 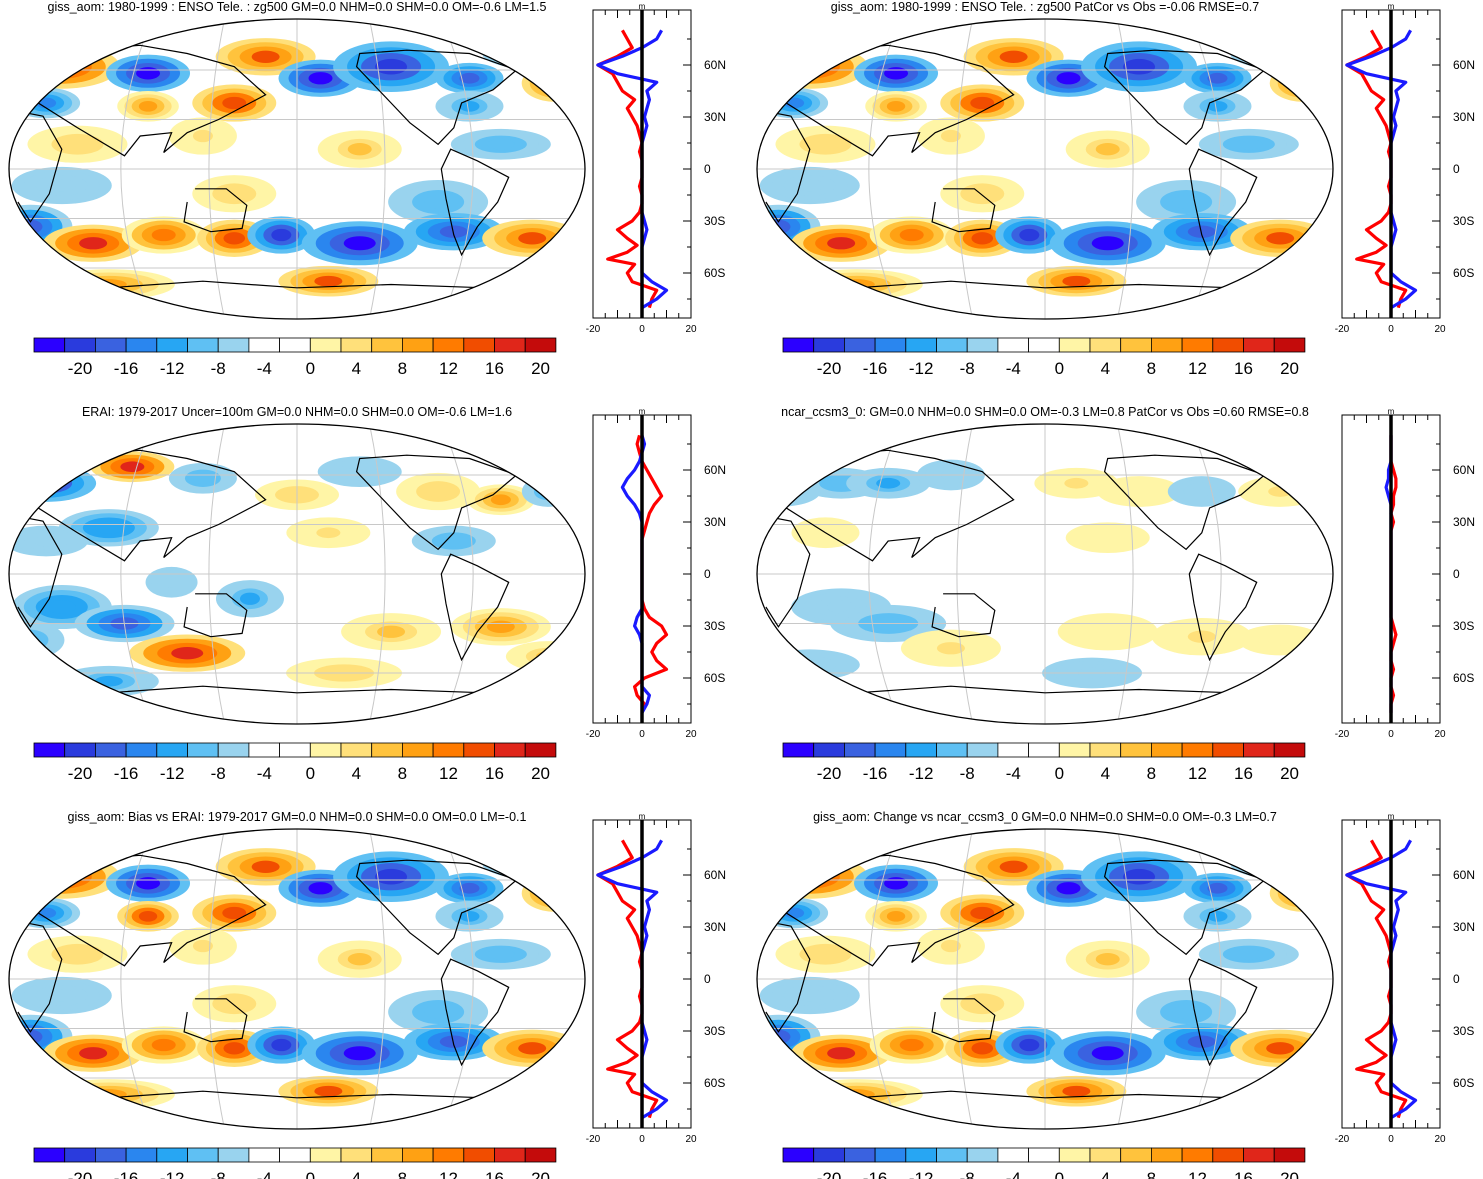 I want to click on lat-tick-label: 60N, so click(x=1464, y=875).